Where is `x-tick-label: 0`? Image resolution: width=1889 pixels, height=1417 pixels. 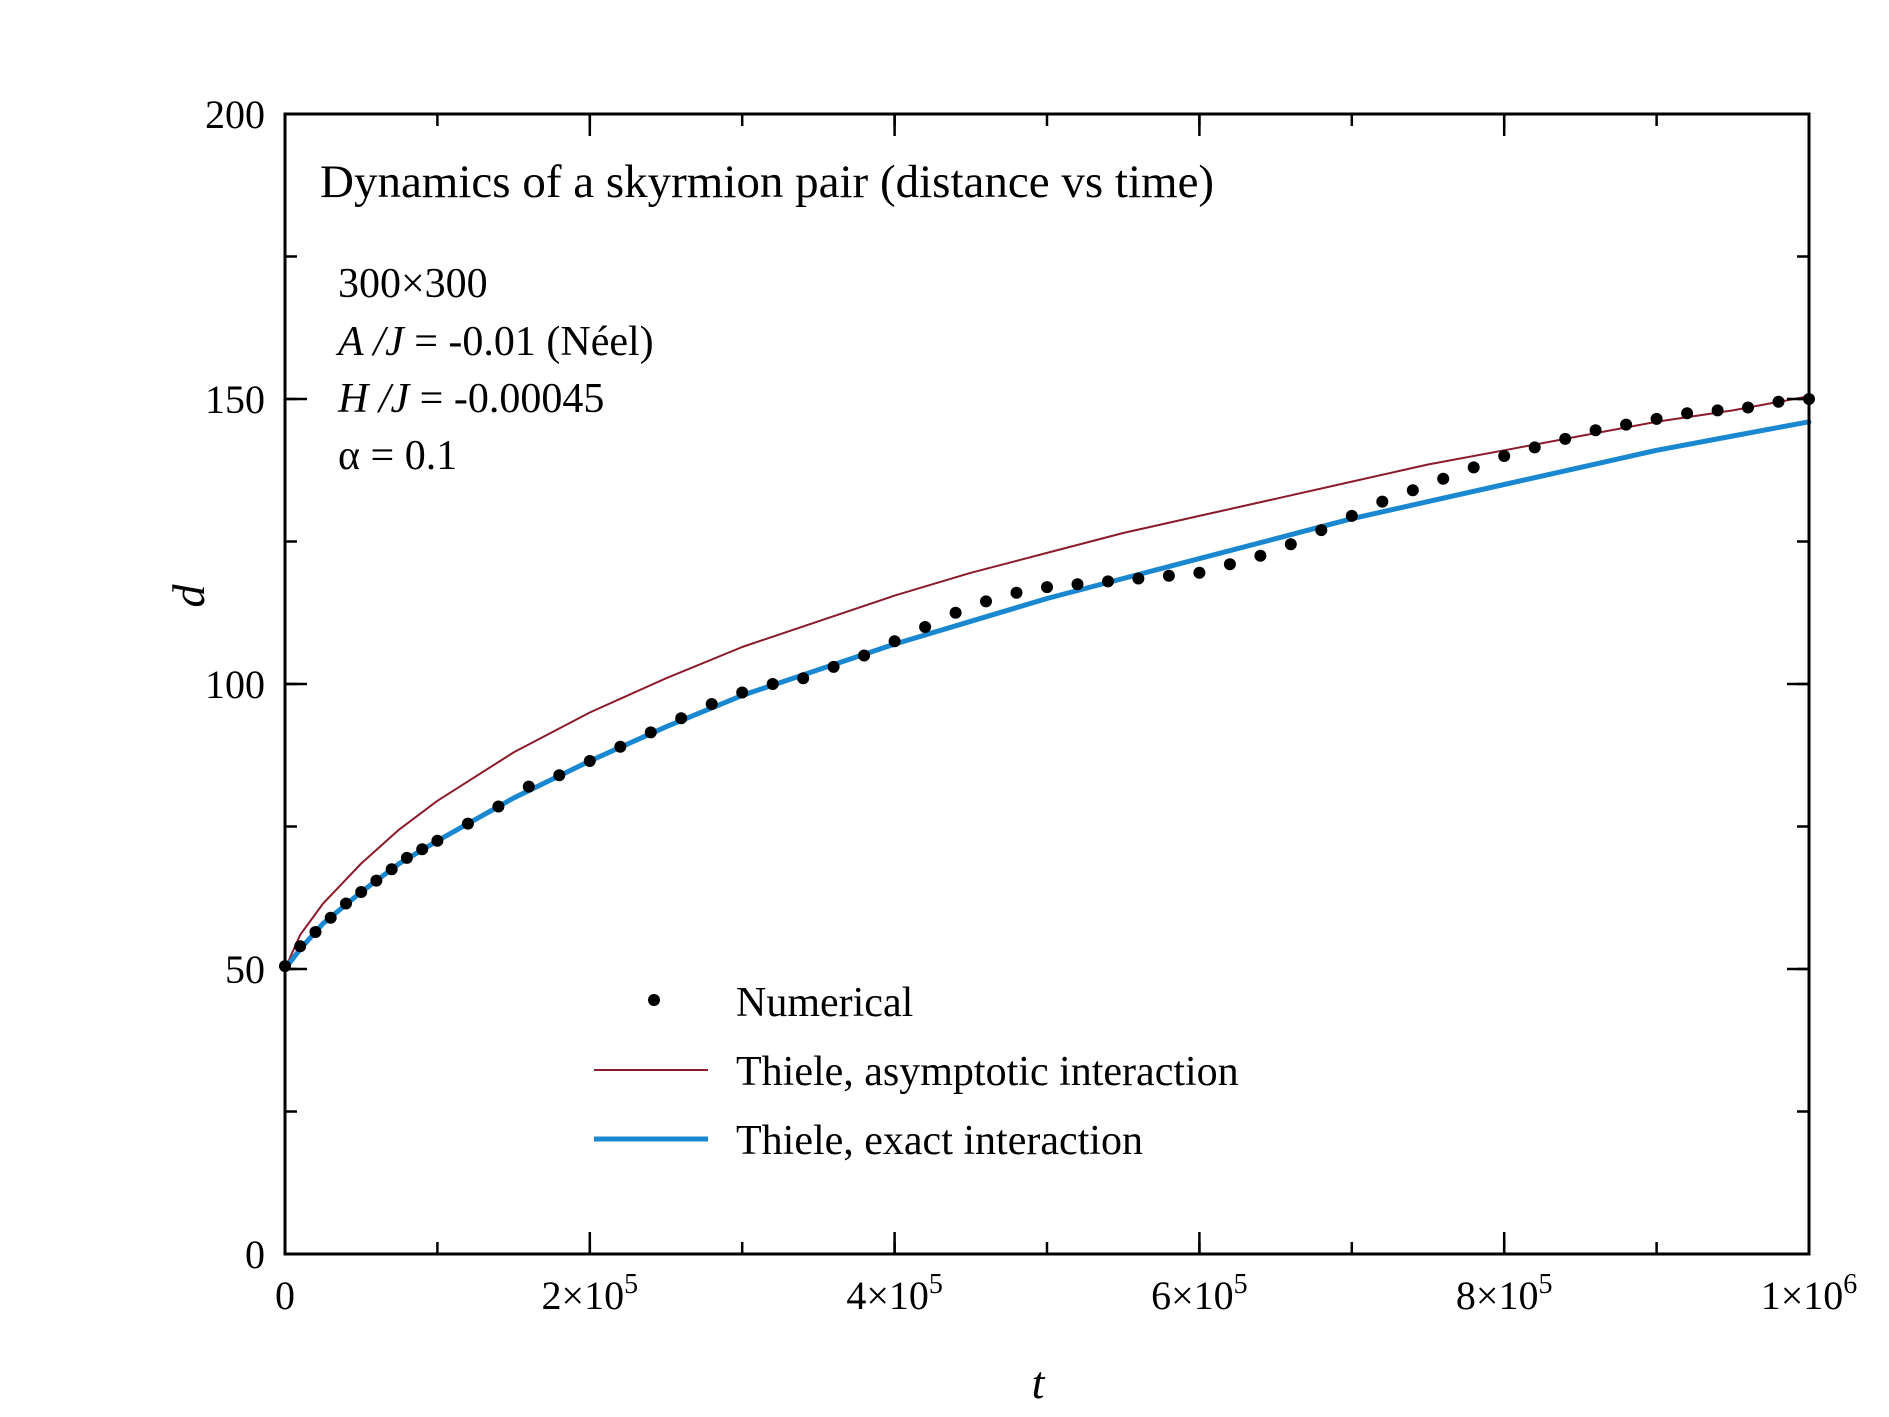 x-tick-label: 0 is located at coordinates (285, 1295).